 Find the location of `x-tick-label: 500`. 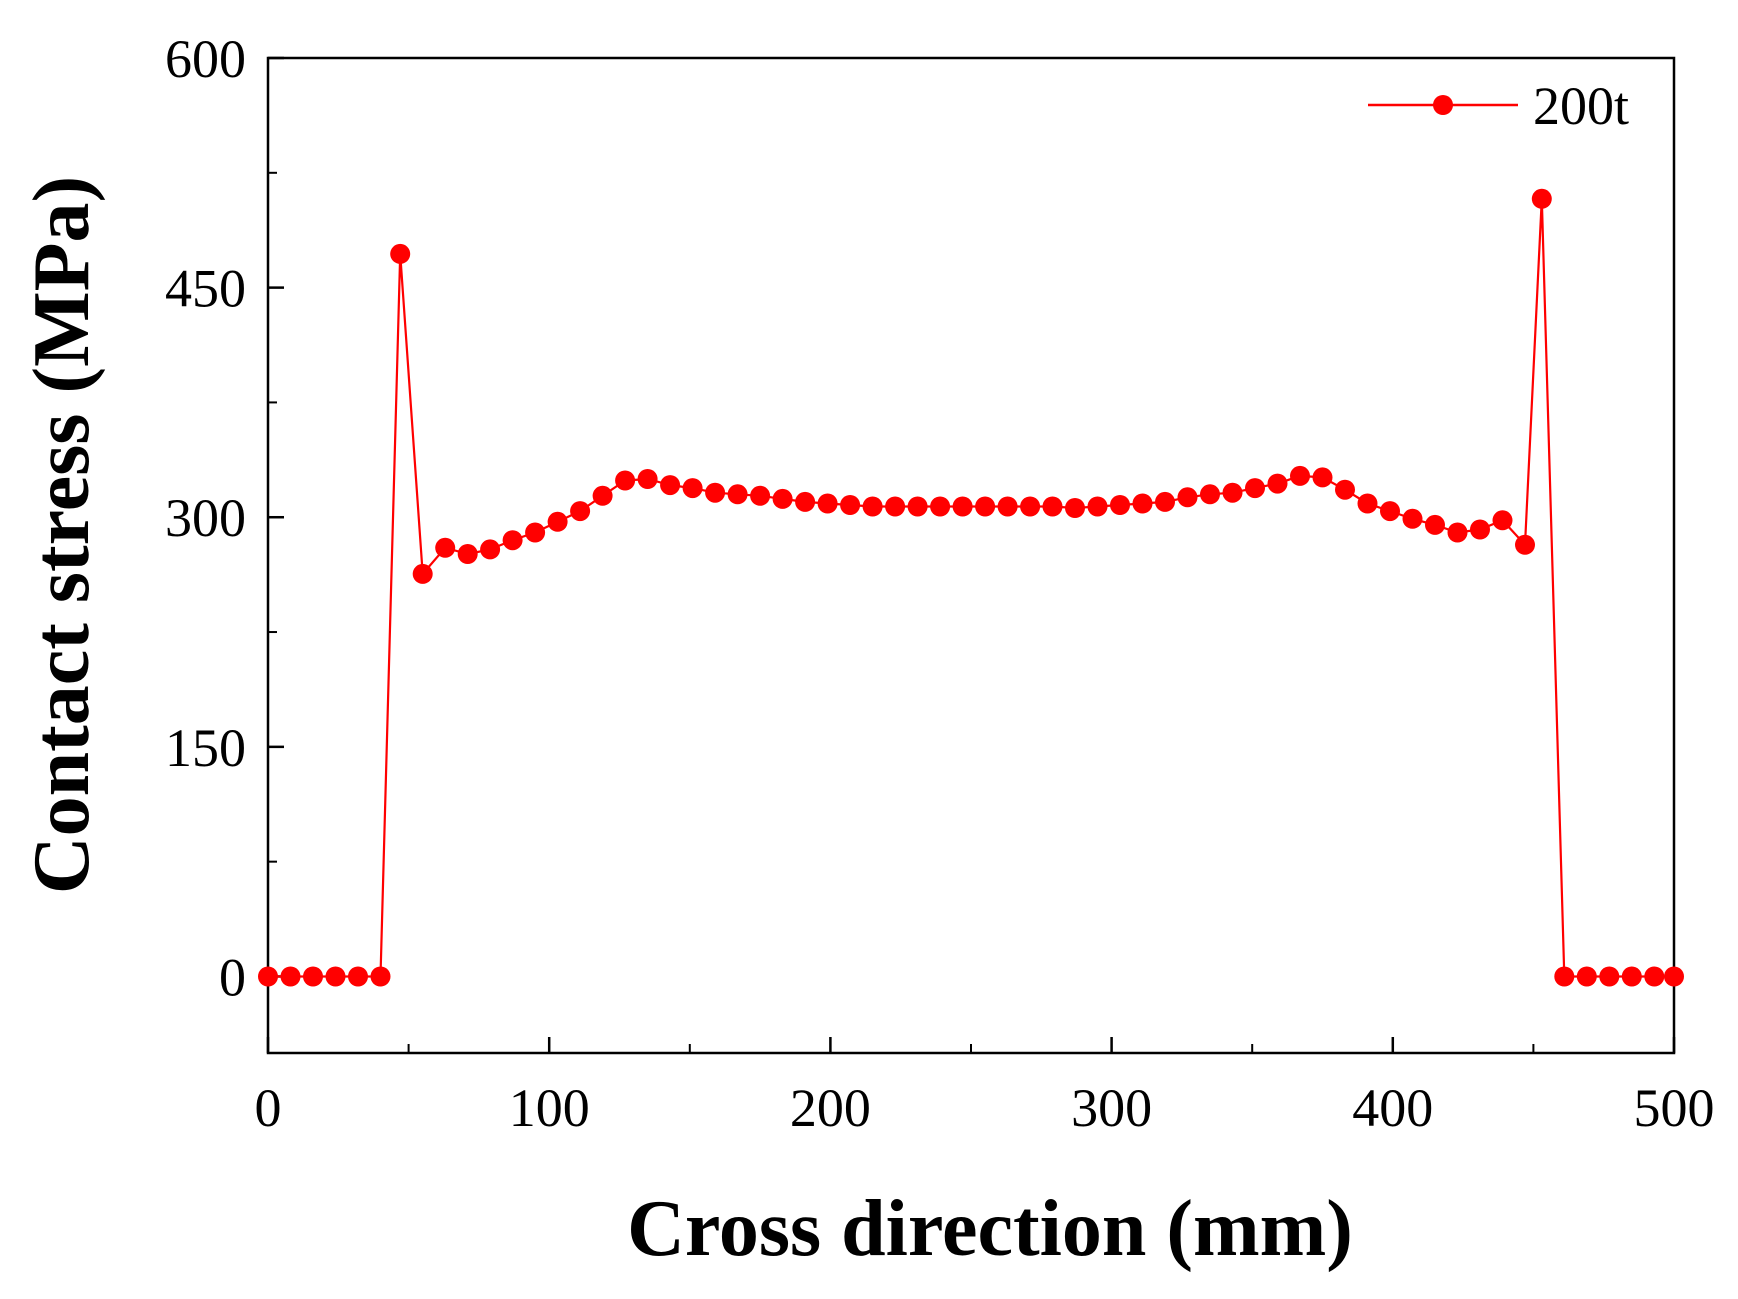

x-tick-label: 500 is located at coordinates (1674, 1108).